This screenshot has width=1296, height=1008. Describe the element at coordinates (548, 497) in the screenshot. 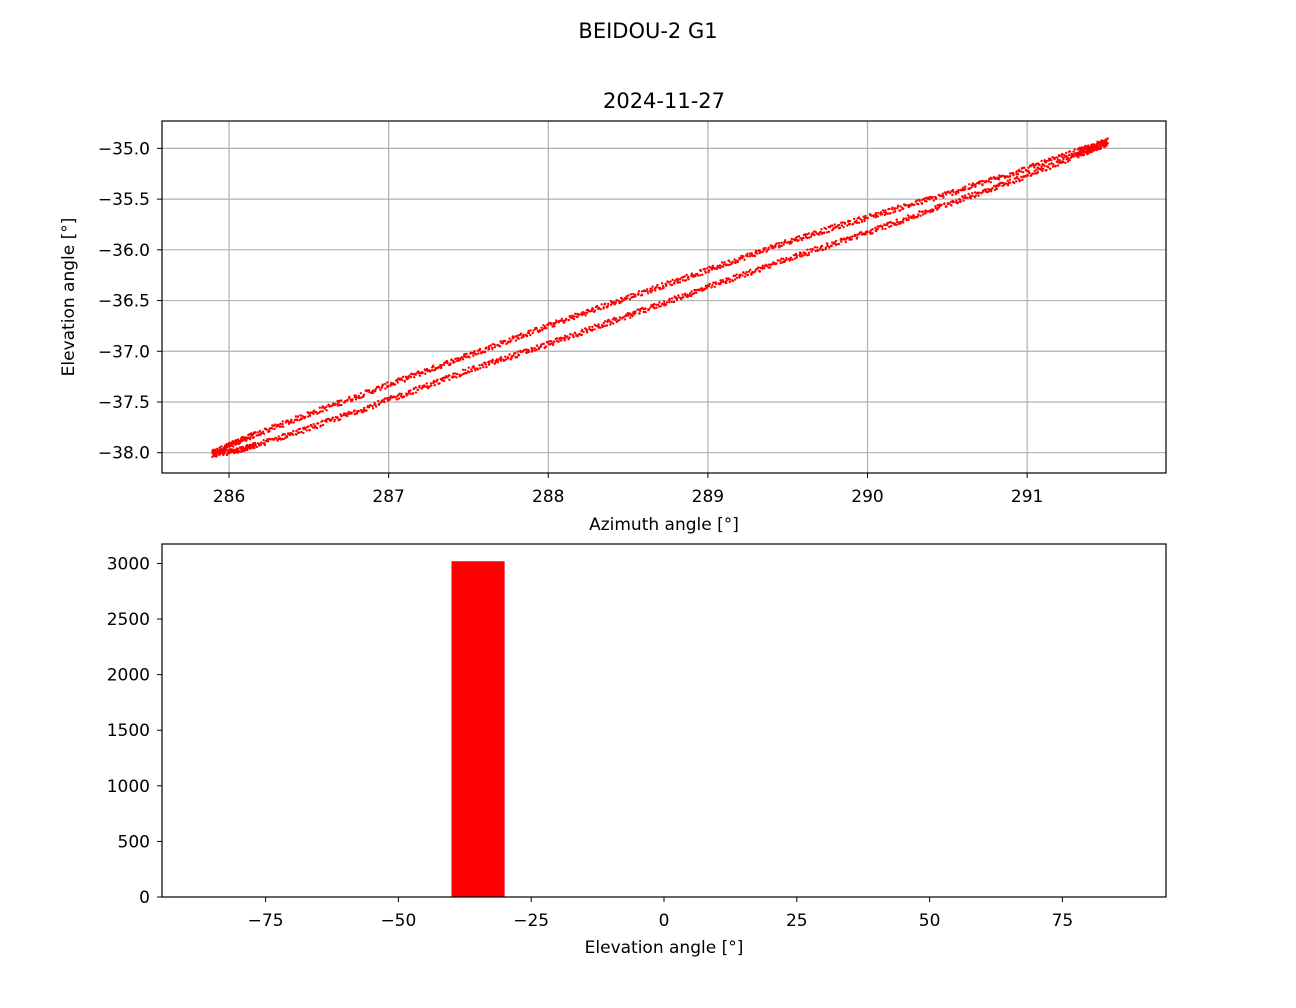

I see `scatter-x-tick-label: 288` at that location.